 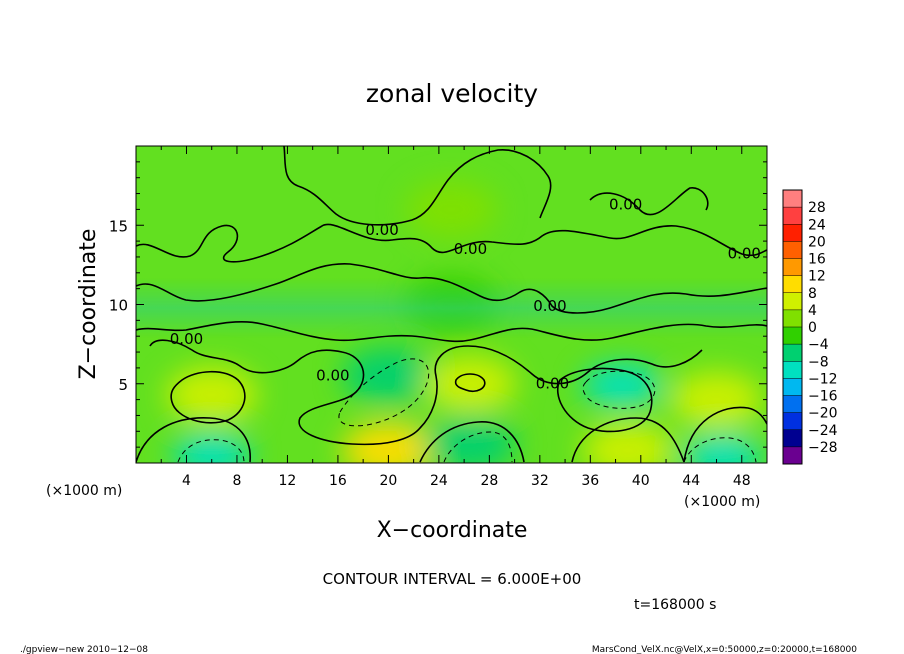 I want to click on colorbar-label: −12, so click(x=823, y=379).